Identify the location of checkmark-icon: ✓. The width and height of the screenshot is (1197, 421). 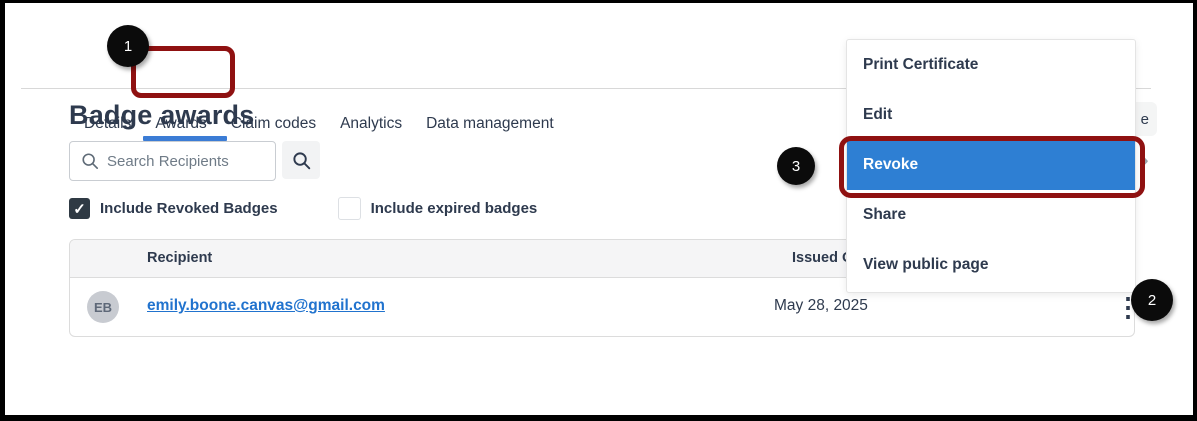
(79, 209).